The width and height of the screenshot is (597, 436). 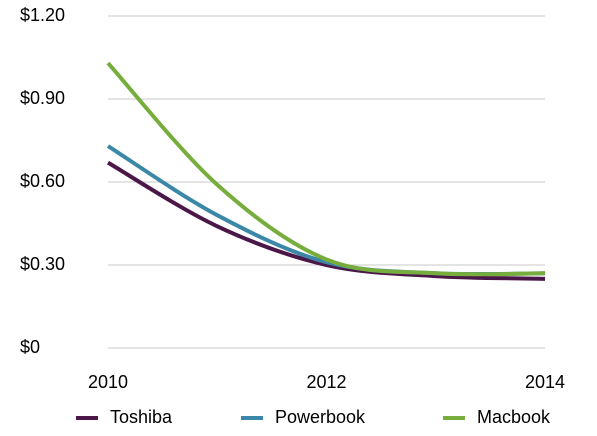 What do you see at coordinates (42, 15) in the screenshot?
I see `y-tick-label: $1.20` at bounding box center [42, 15].